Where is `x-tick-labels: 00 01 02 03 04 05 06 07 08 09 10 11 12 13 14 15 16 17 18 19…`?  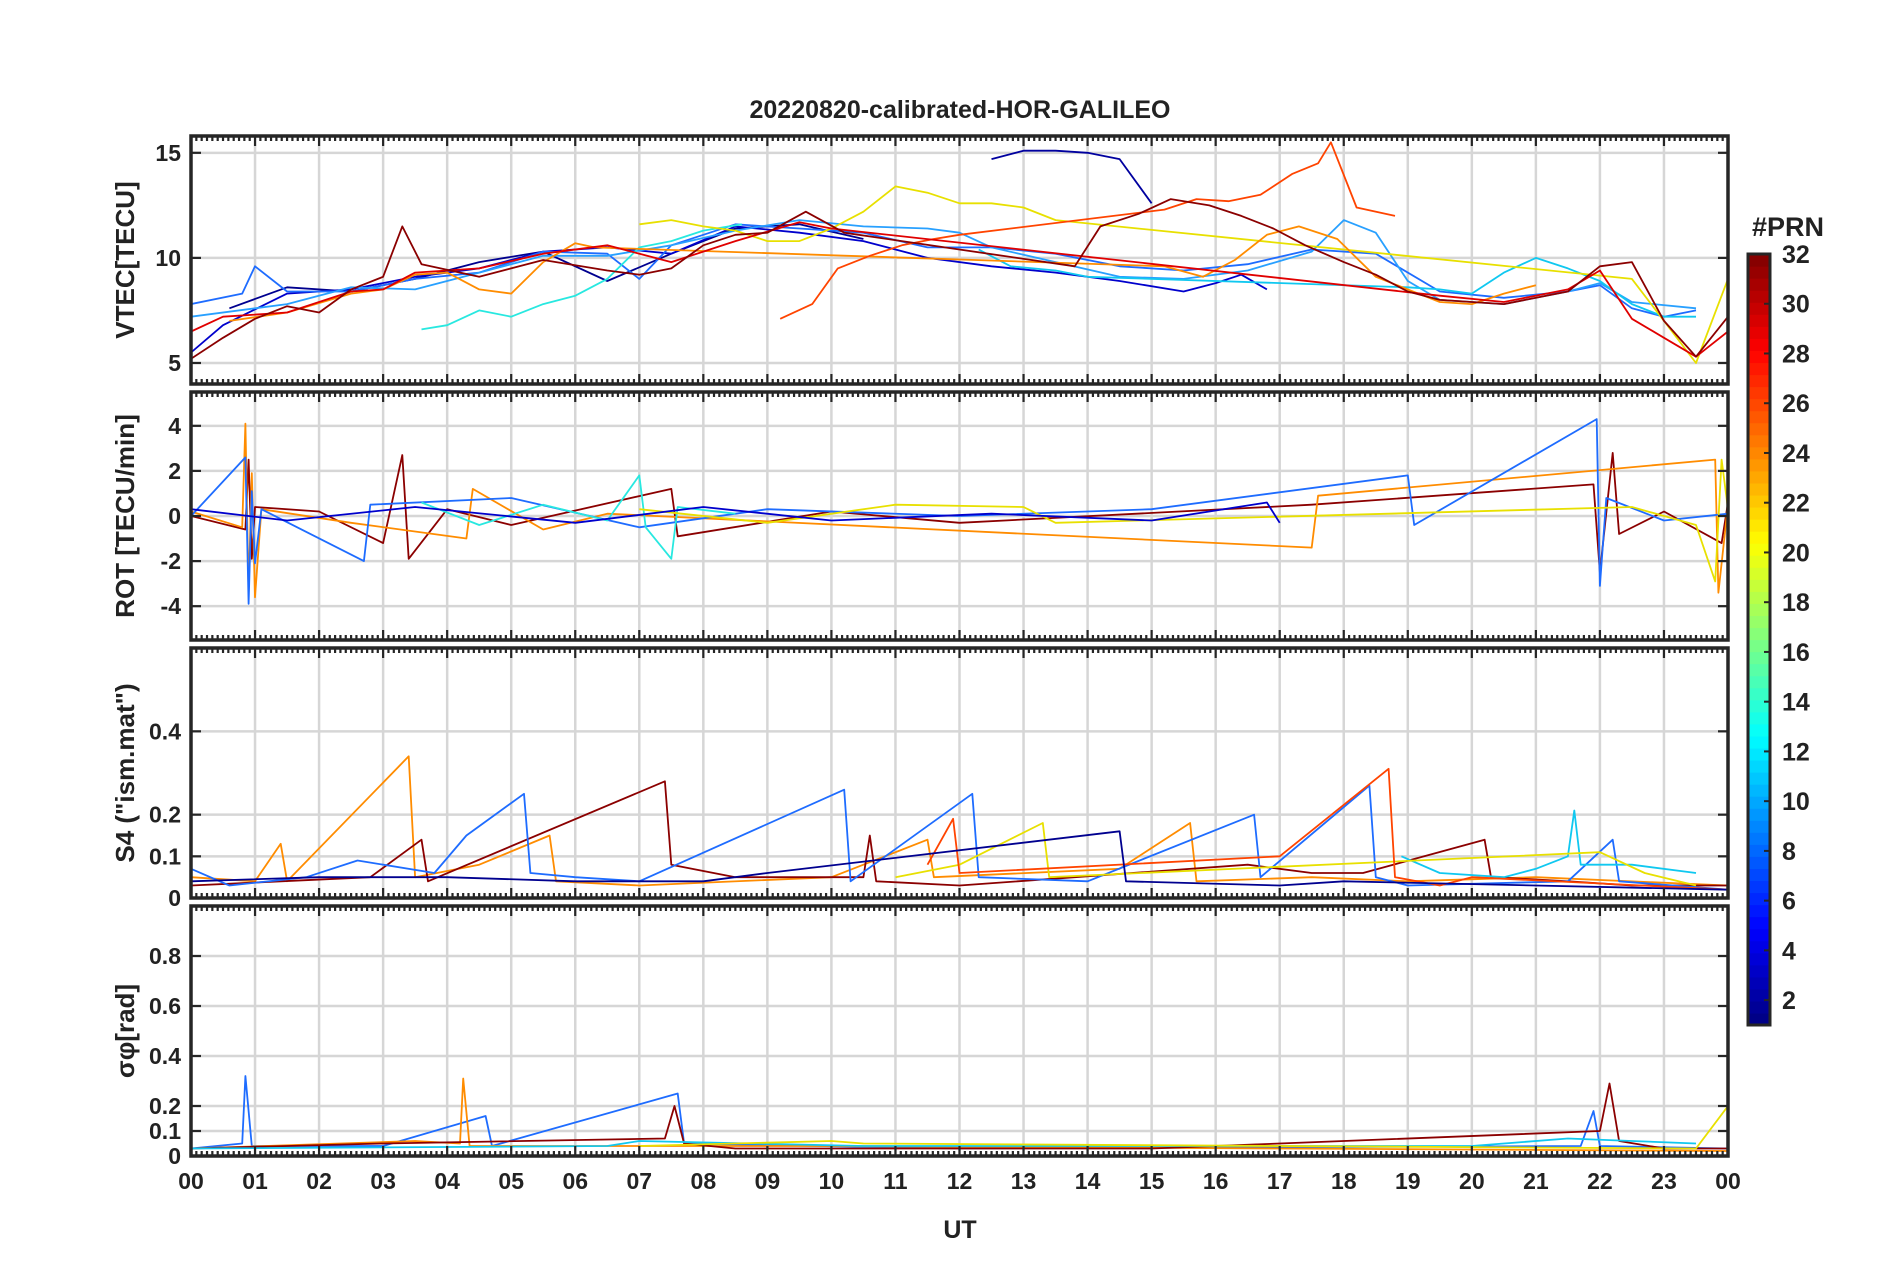
x-tick-labels: 00 01 02 03 04 05 06 07 08 09 10 11 12 13 14 15 16 17 18 19… is located at coordinates (959, 1181).